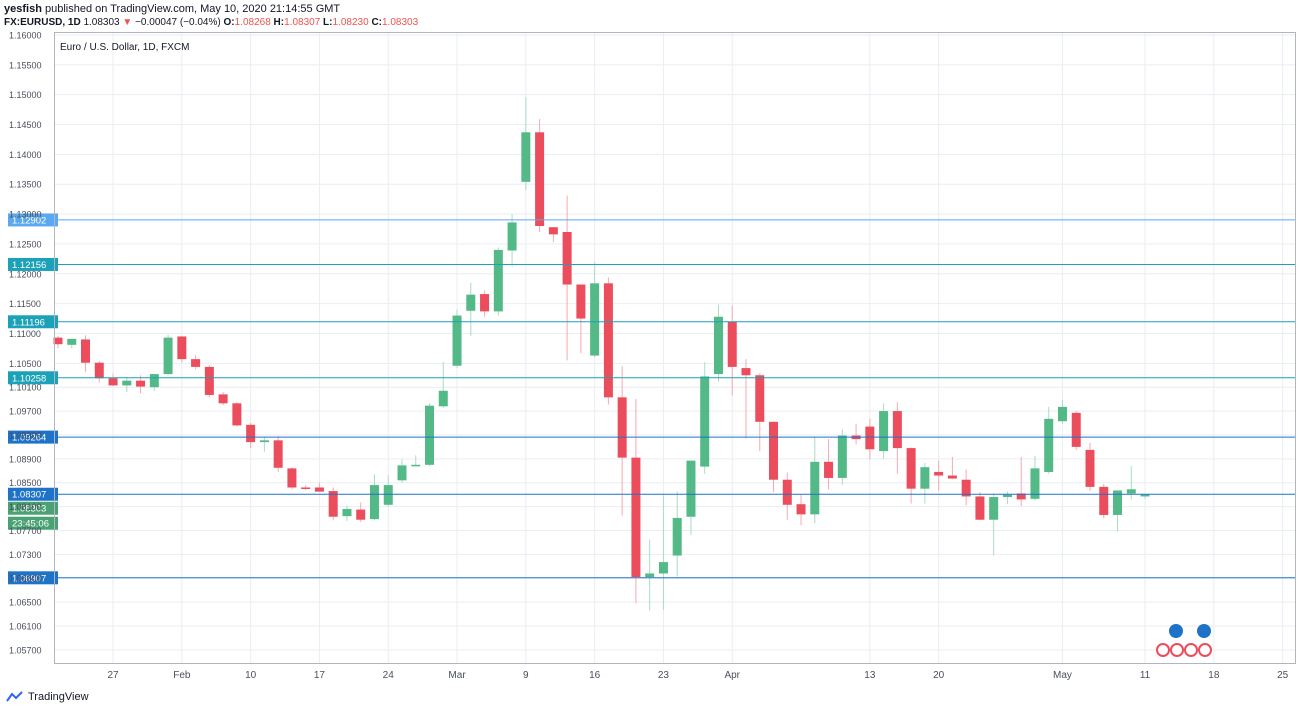  Describe the element at coordinates (25, 35) in the screenshot. I see `y-tick-label: 1.16000` at that location.